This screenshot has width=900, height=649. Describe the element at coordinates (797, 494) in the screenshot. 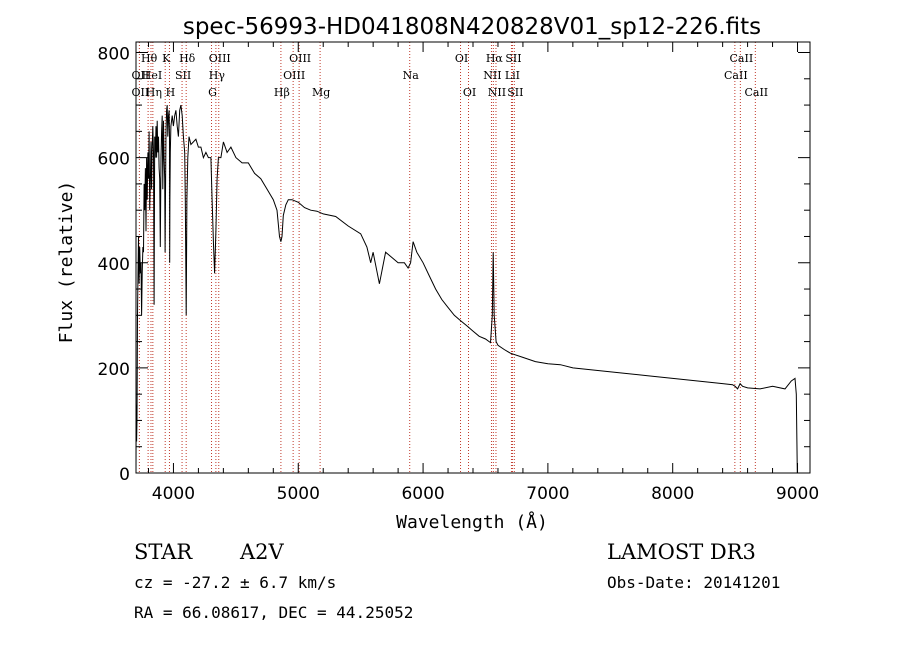

I see `x-tick-label: 9000` at that location.